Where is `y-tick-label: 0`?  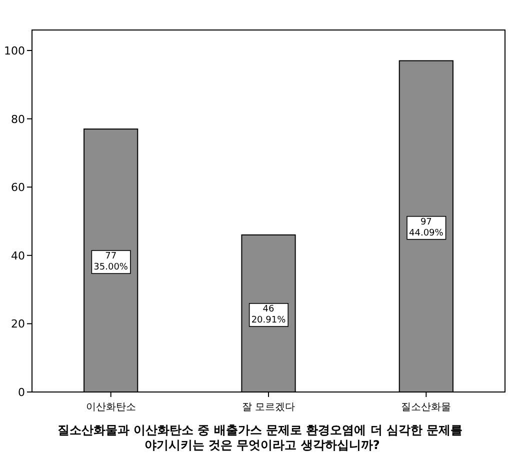
y-tick-label: 0 is located at coordinates (21, 392).